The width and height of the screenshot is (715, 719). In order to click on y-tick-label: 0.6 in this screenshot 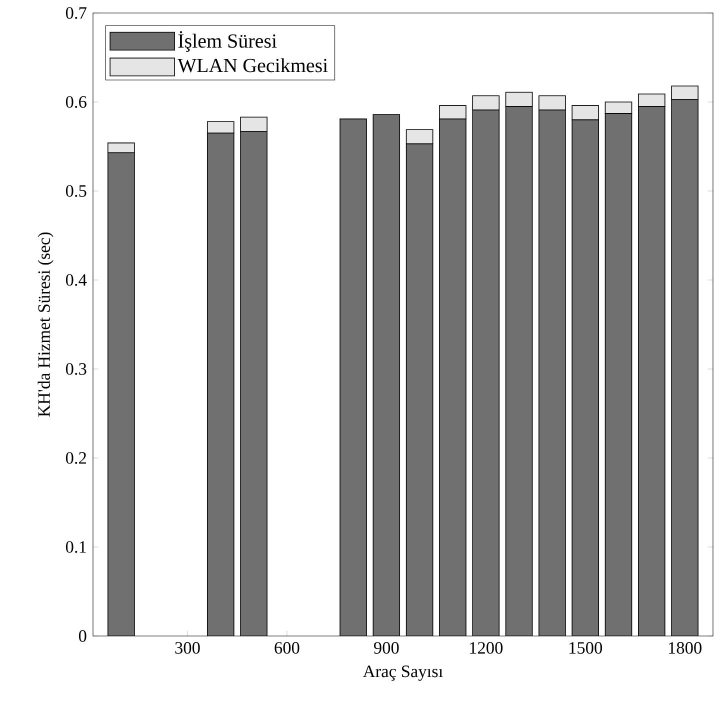, I will do `click(76, 102)`.